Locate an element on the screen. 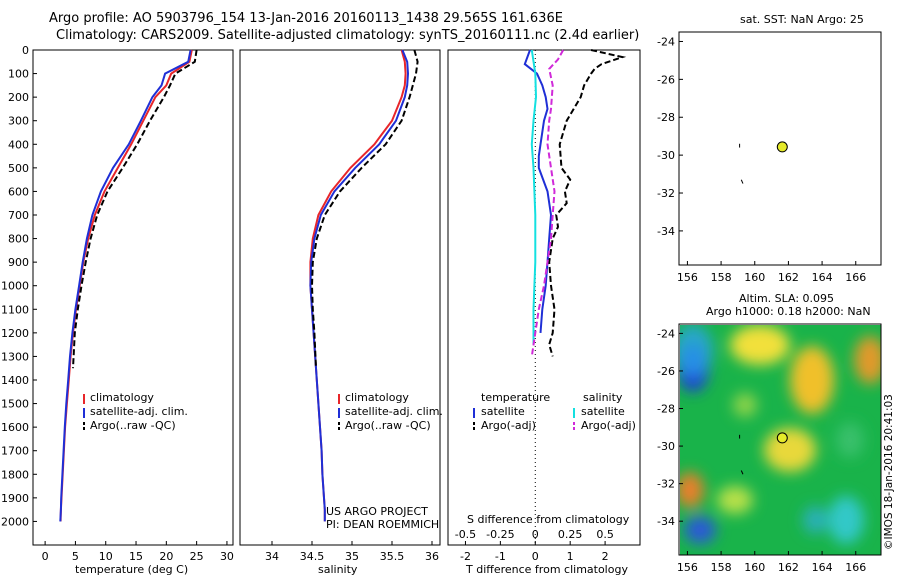  series-line-salinity-satellite is located at coordinates (534, 197).